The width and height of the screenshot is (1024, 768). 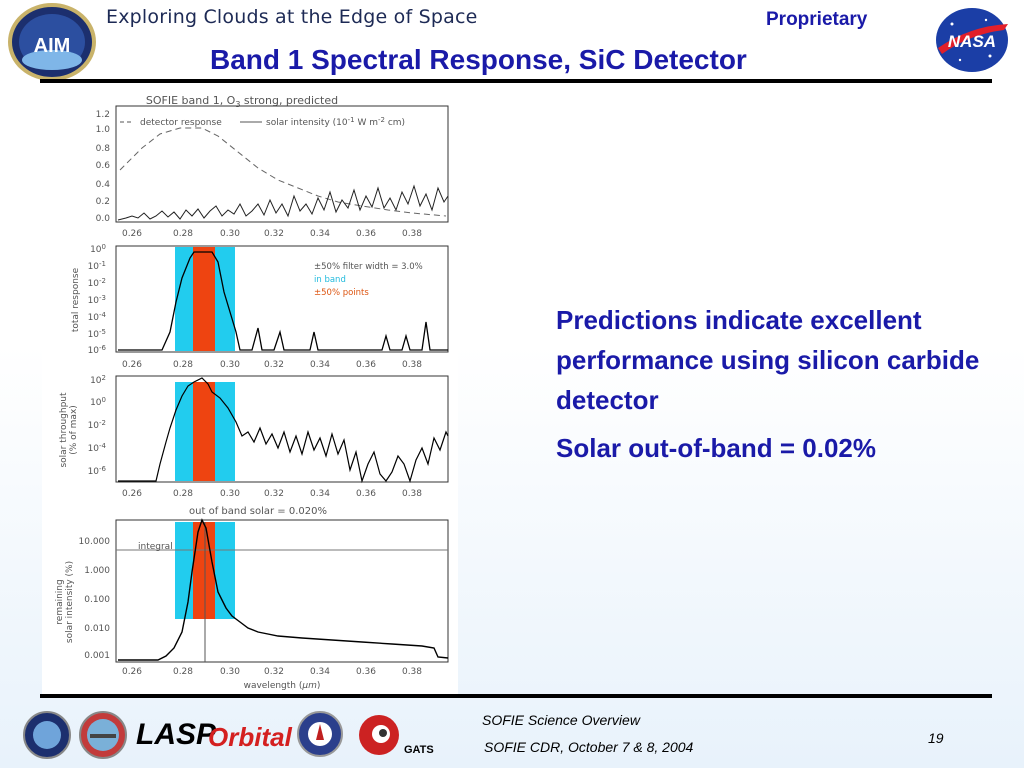 I want to click on svg-text:solar intensity (10-1 W m-2 cm: solar intensity (10-1 W m-2 cm), so click(x=335, y=122).